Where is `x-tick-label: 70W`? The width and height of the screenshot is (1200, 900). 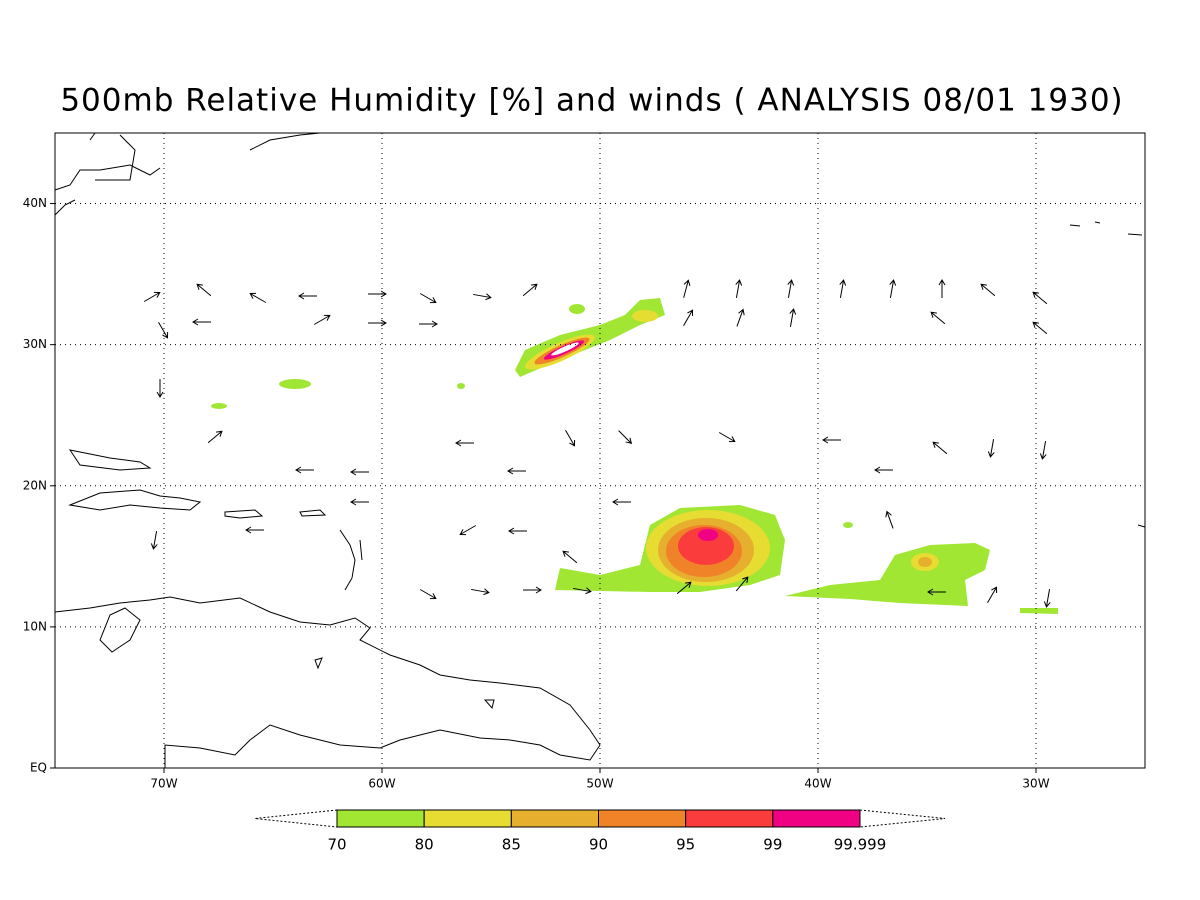 x-tick-label: 70W is located at coordinates (163, 784).